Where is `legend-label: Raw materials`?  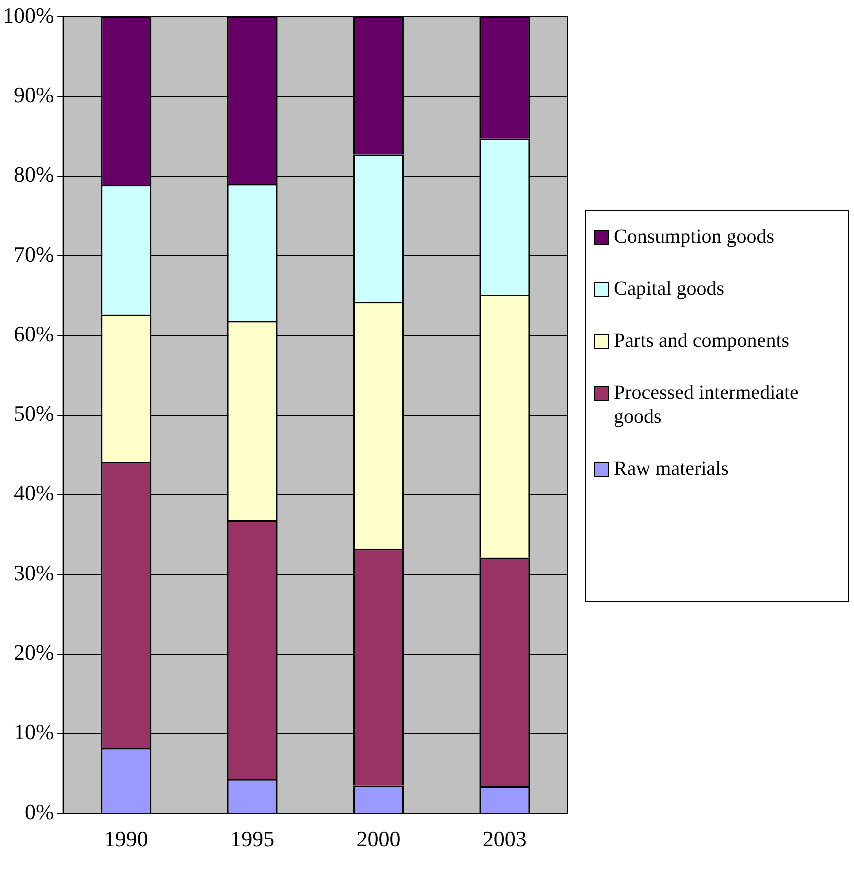 legend-label: Raw materials is located at coordinates (671, 469).